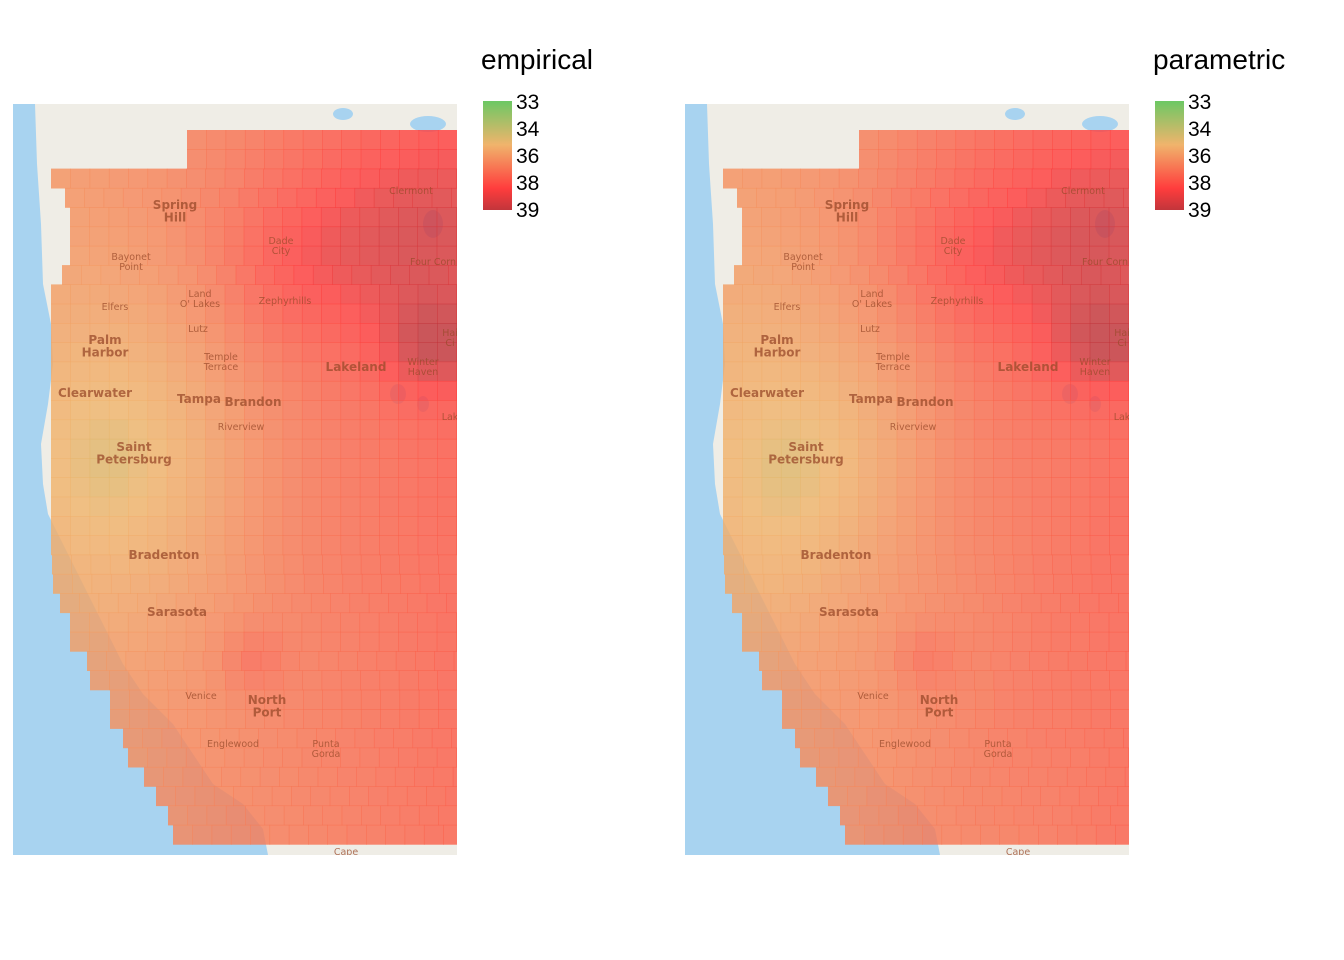  Describe the element at coordinates (1083, 191) in the screenshot. I see `city-label: Clermont` at that location.